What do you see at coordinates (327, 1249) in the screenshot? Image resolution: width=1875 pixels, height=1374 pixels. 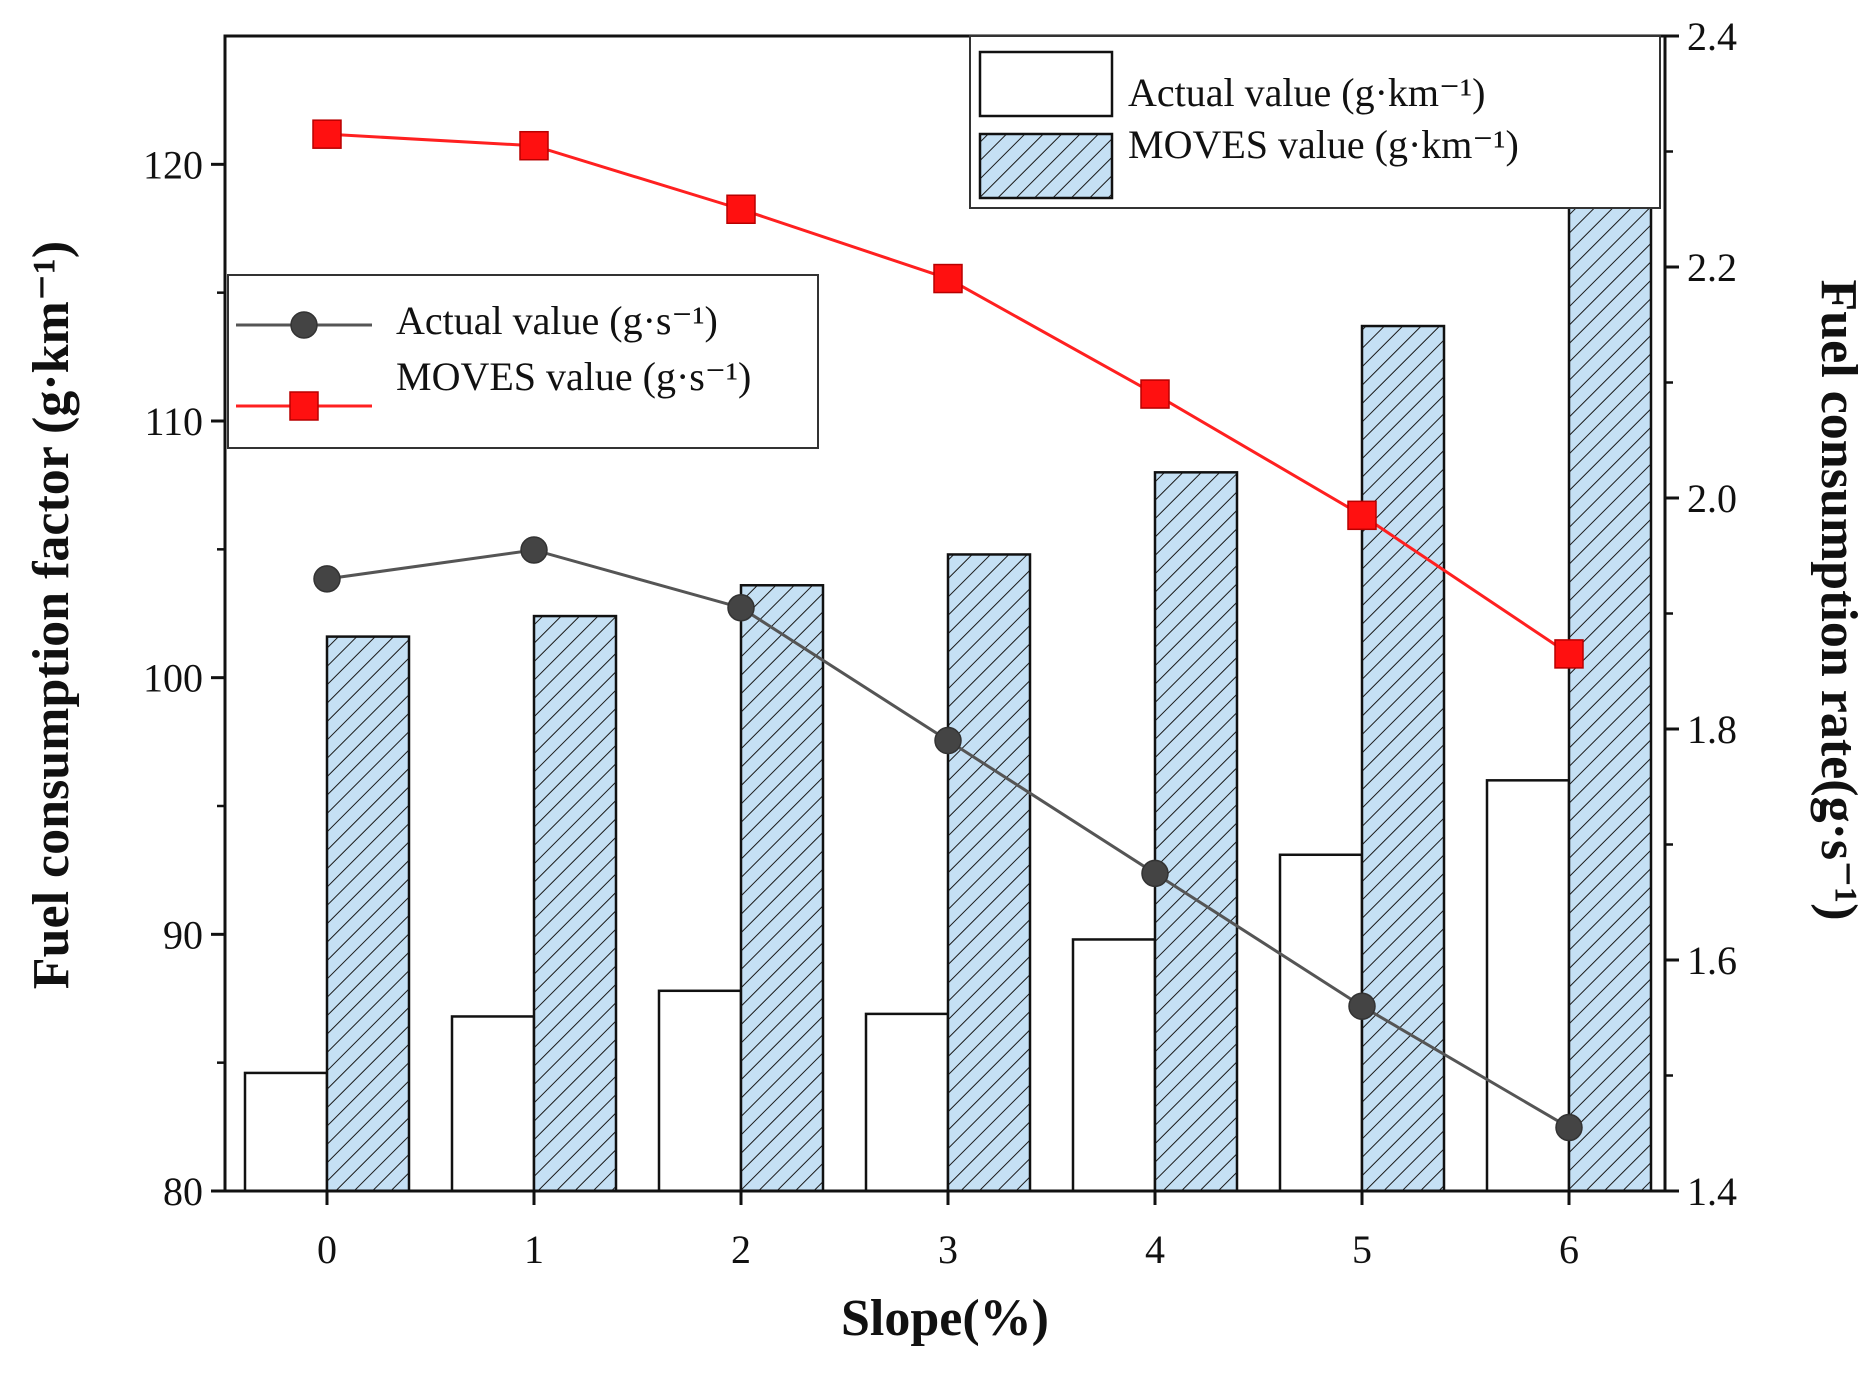 I see `x-tick-label-0: 0` at bounding box center [327, 1249].